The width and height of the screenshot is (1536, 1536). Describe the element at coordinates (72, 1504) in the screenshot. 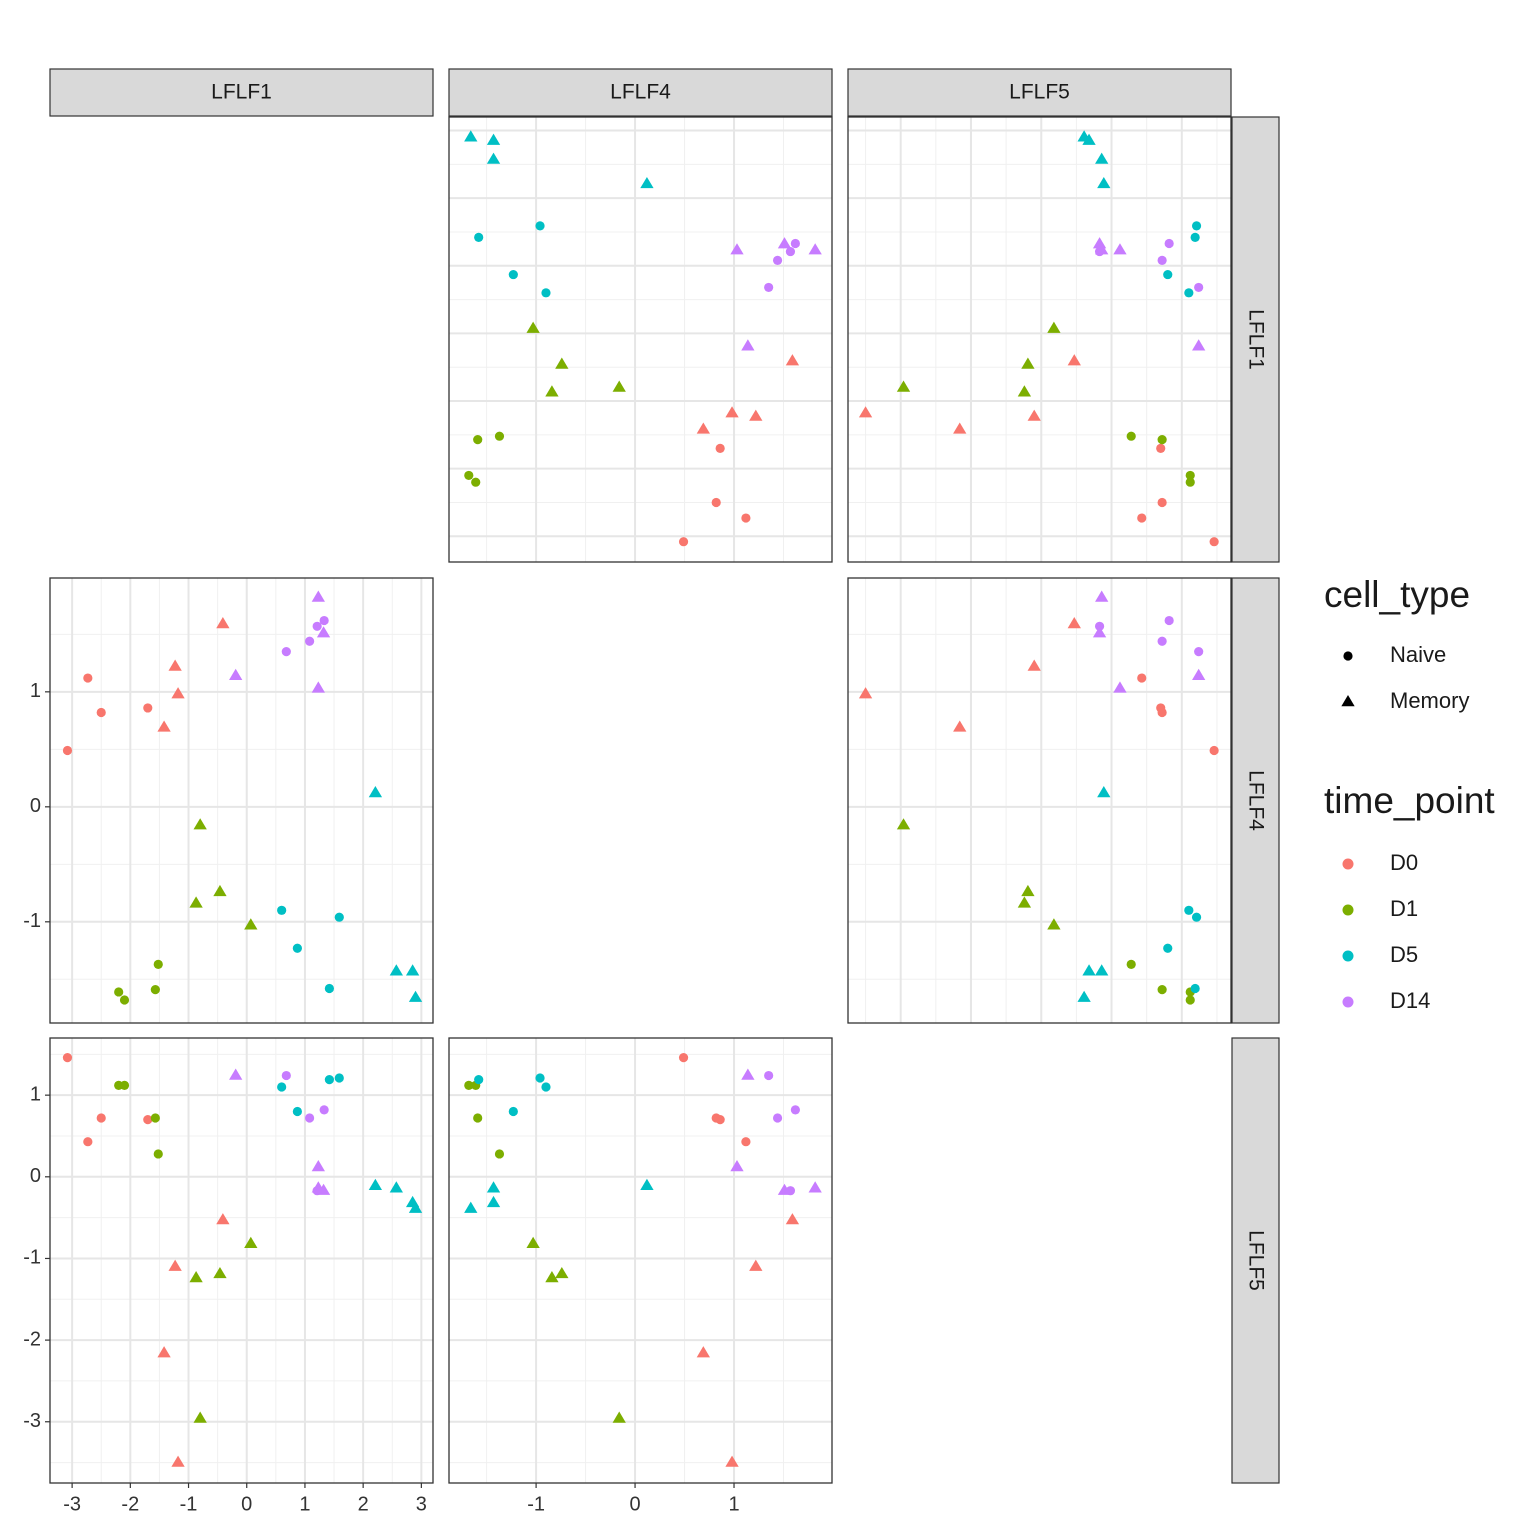

I see `x-tick-label: -3` at that location.